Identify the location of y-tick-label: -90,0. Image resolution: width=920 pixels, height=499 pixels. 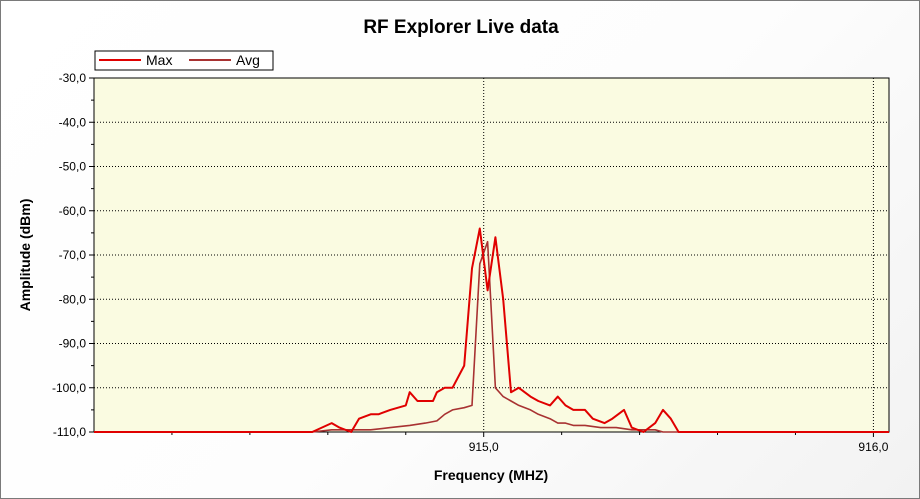
(73, 344).